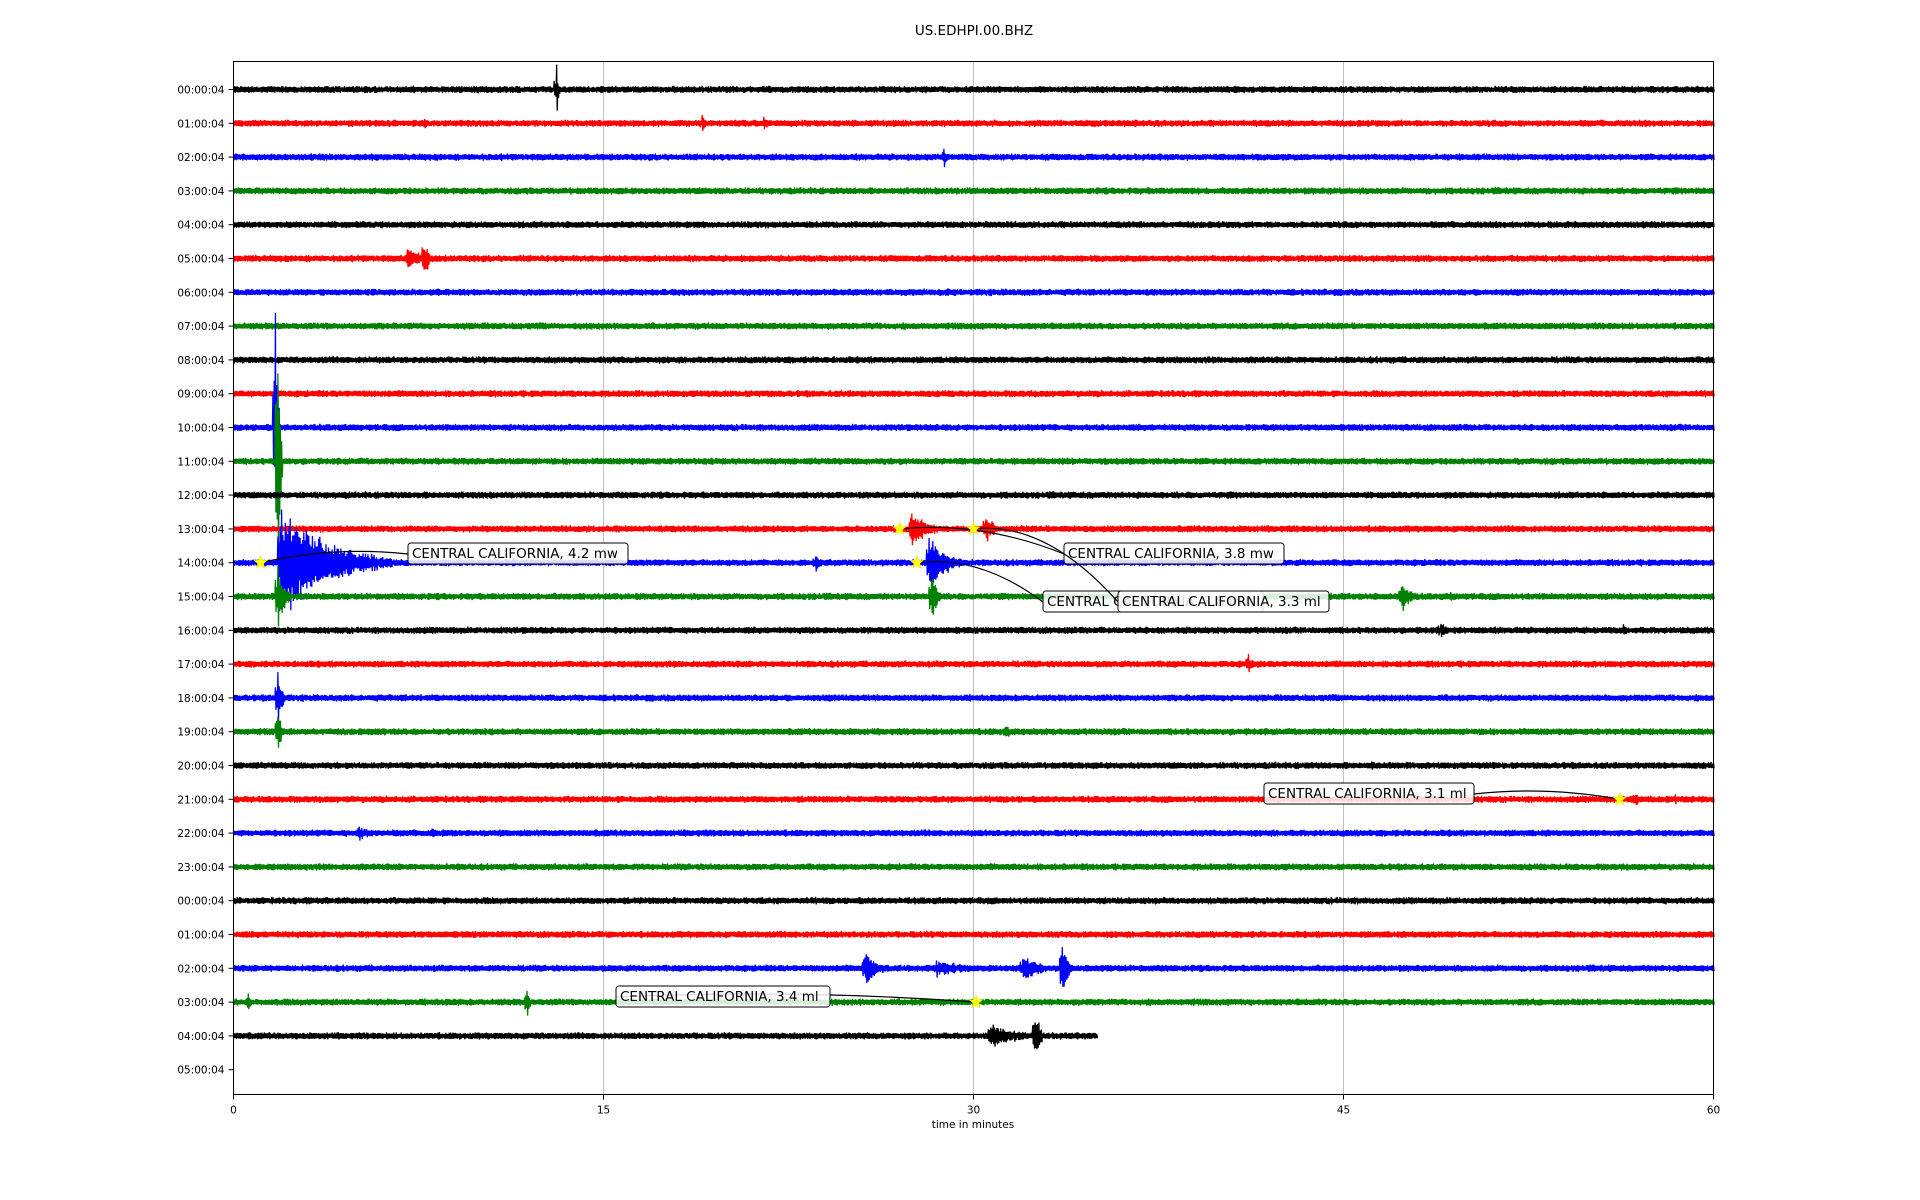  I want to click on row-time-label: 14:00:04, so click(200, 564).